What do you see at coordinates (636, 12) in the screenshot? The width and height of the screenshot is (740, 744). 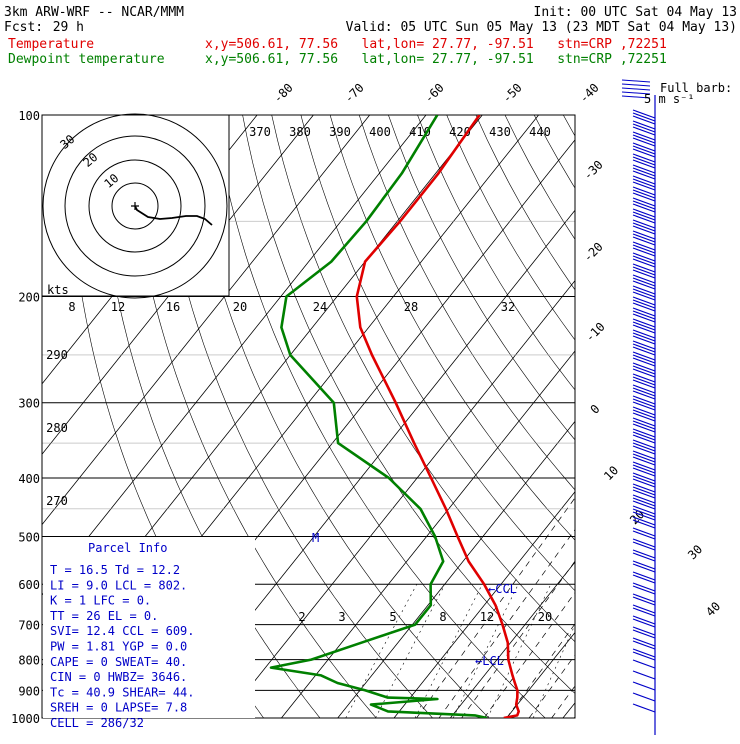 I see `init-time: Init: 00 UTC Sat 04 May 13` at bounding box center [636, 12].